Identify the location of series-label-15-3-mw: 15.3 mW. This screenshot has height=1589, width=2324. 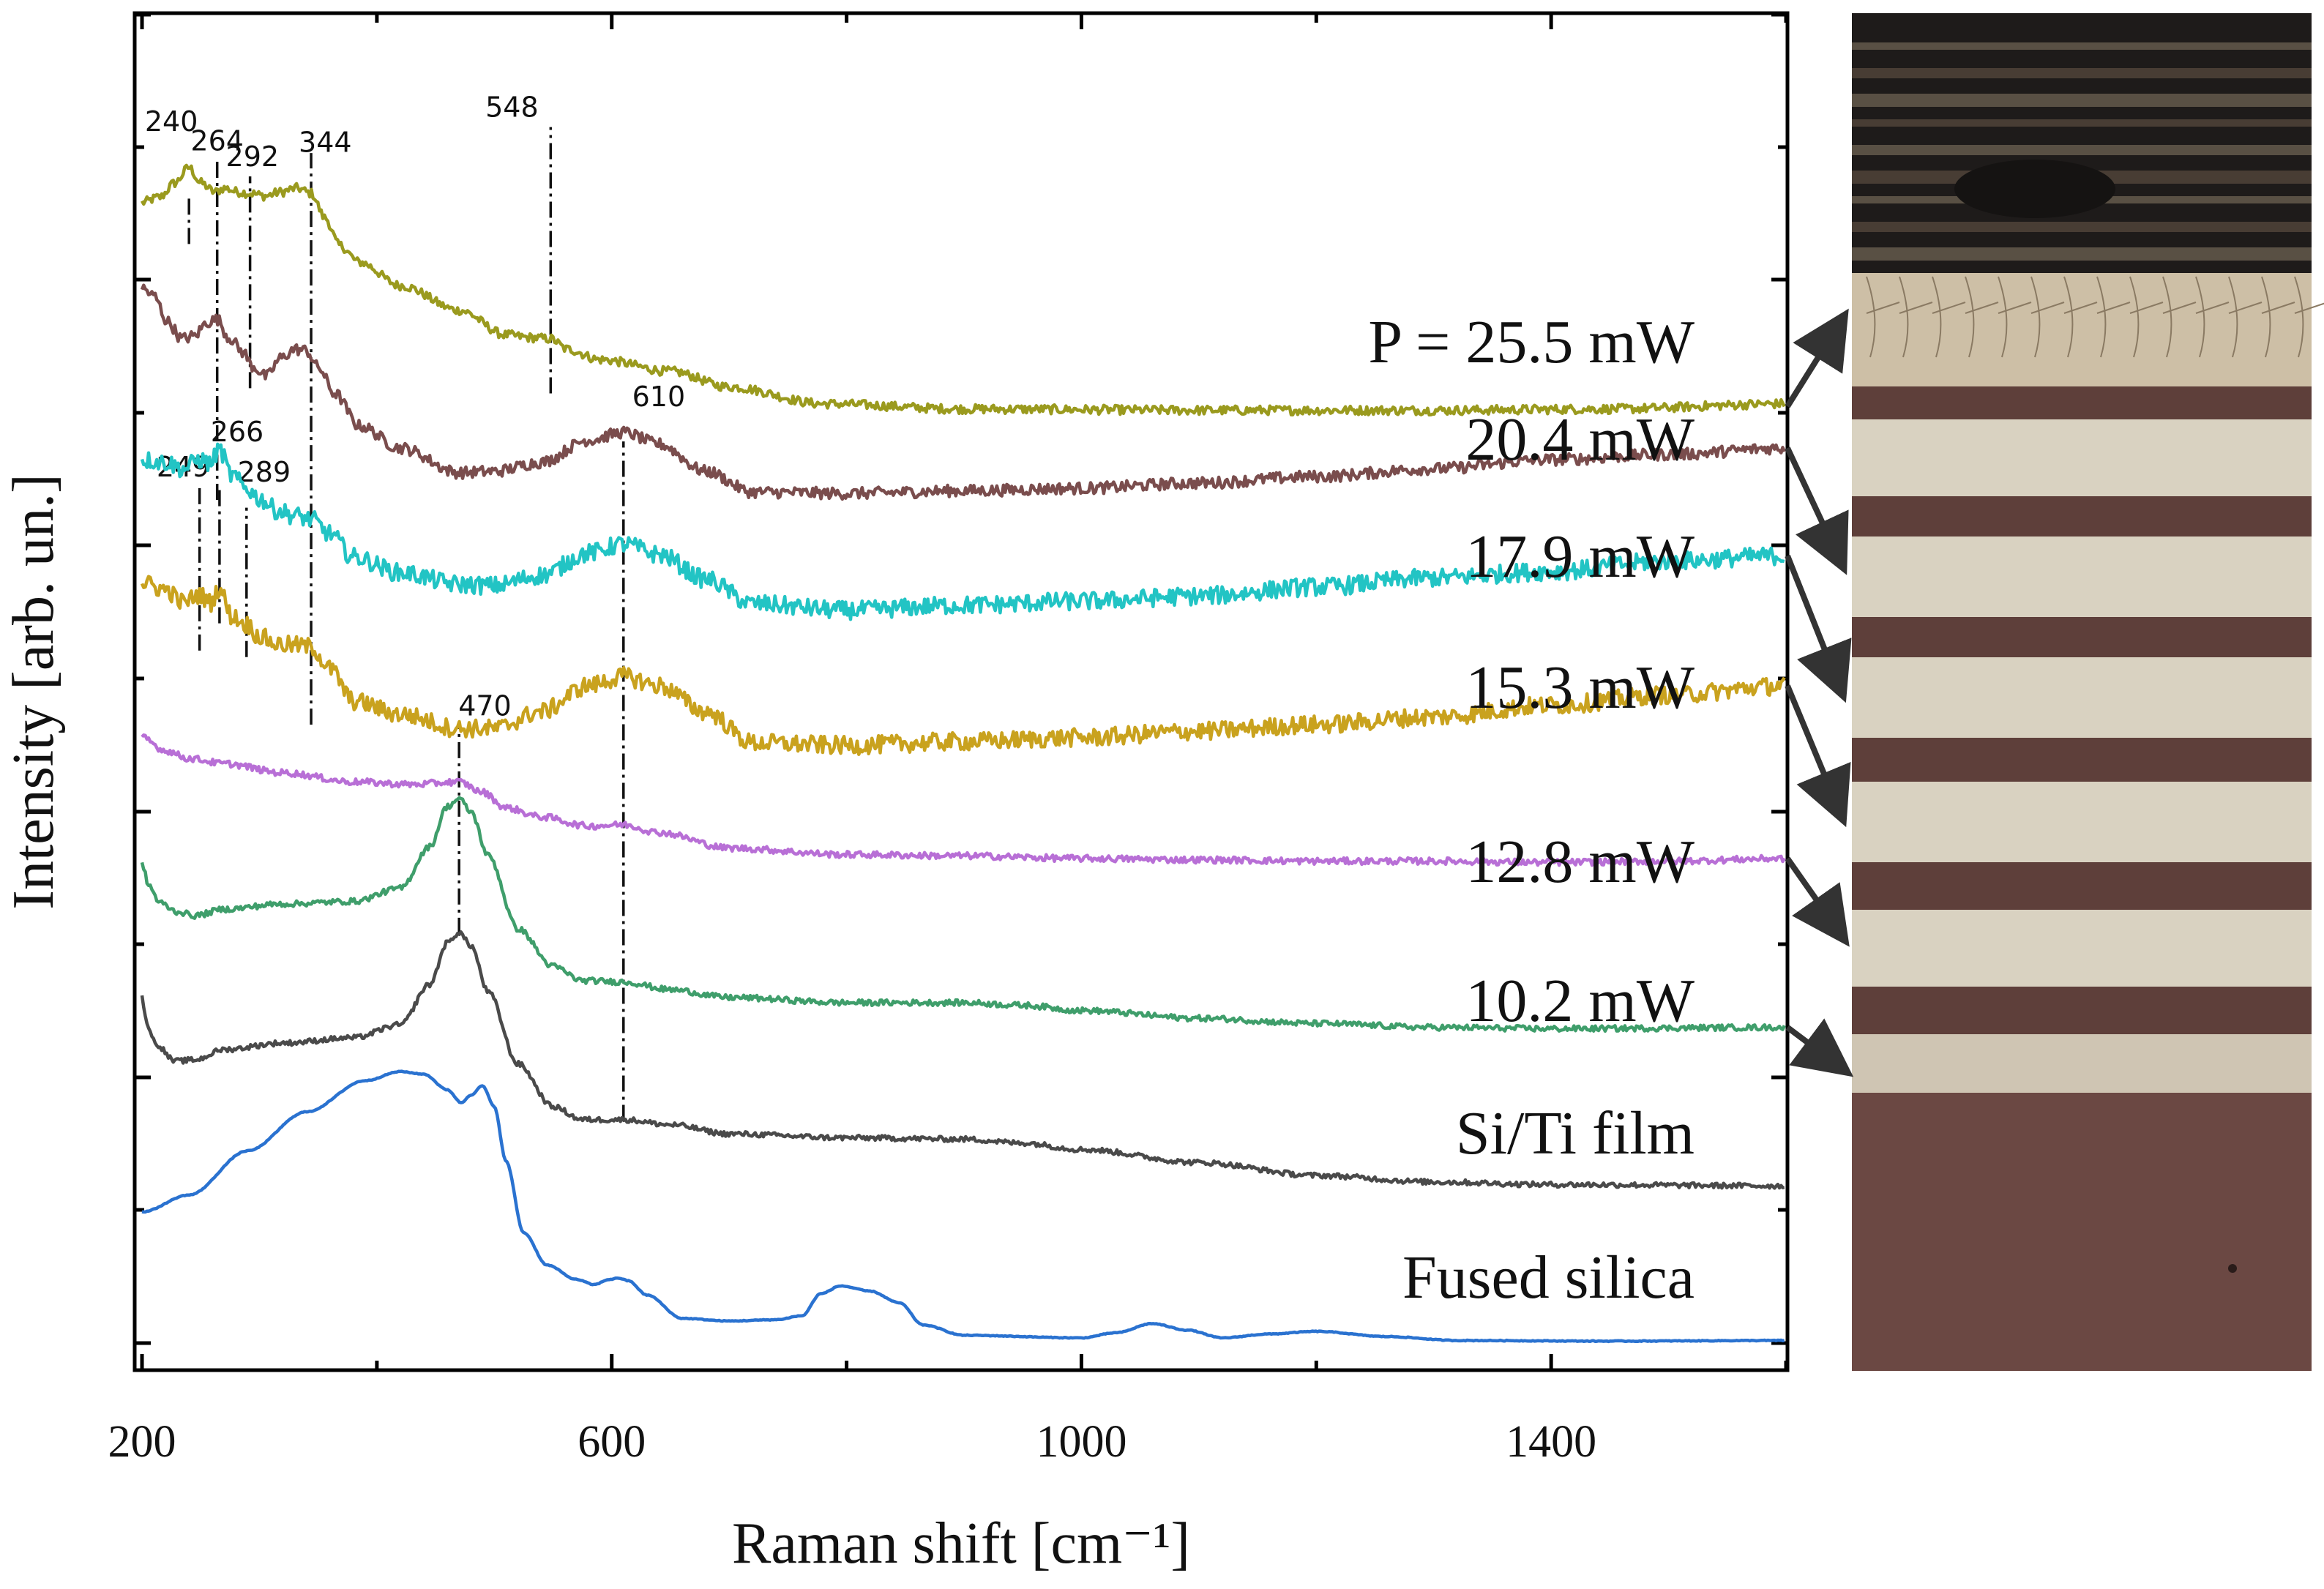
(1580, 688).